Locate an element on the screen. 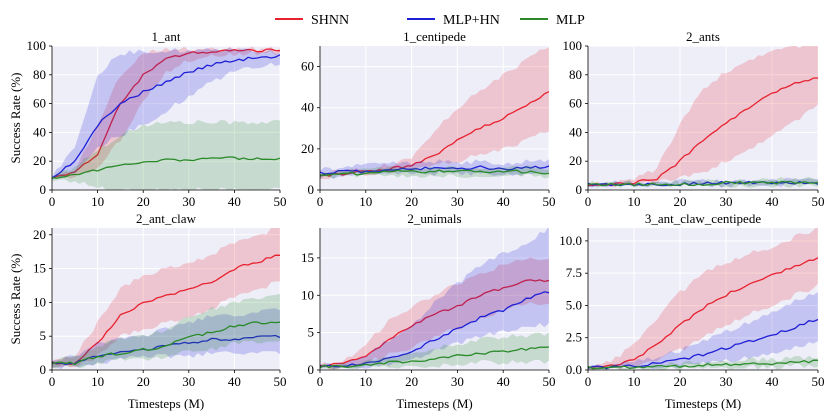  subplot-1-centipede: 0 10 20 30 40 50 0 20 40 60 1_centipede is located at coordinates (428, 119).